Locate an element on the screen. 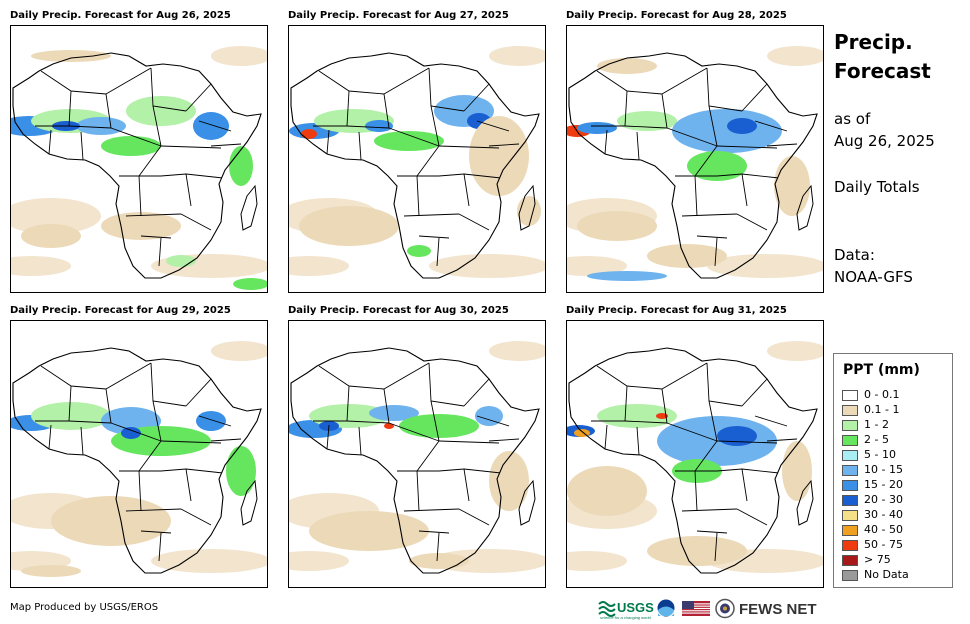 This screenshot has height=624, width=970. as-of-line1: as of is located at coordinates (852, 119).